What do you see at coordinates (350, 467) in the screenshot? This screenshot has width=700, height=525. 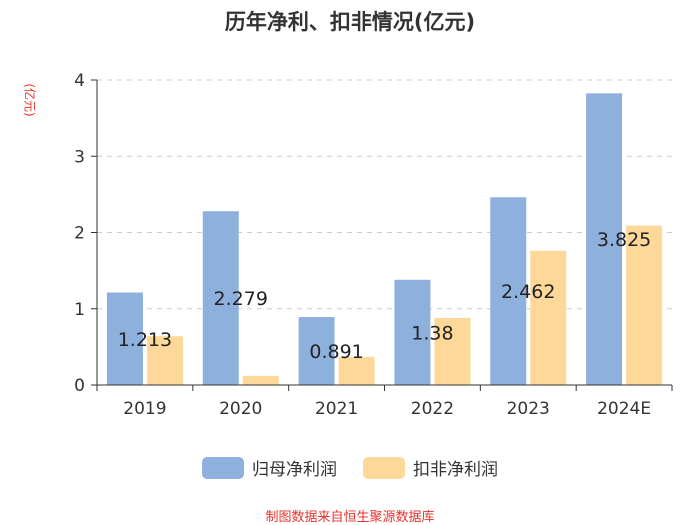 I see `legend: 归母净利润 扣非净利润` at bounding box center [350, 467].